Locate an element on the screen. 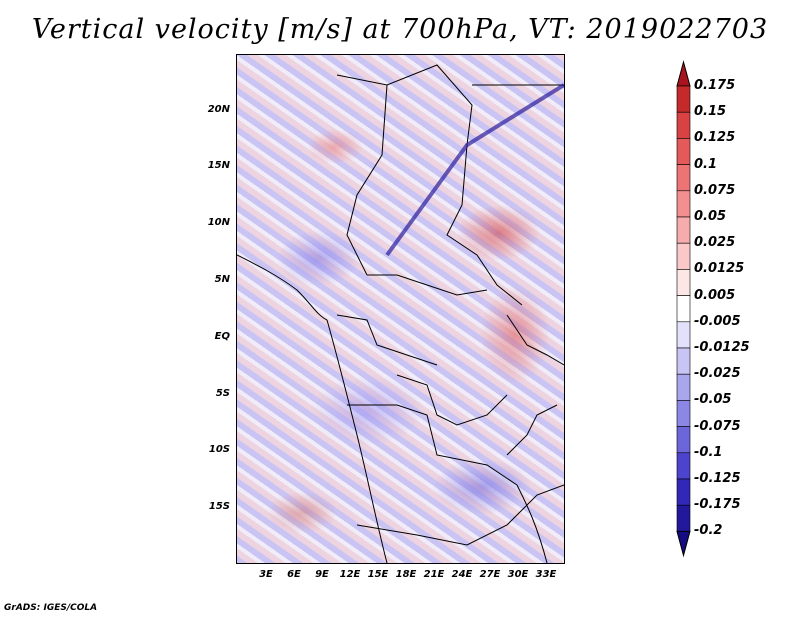  colorbar-label: 0.005 is located at coordinates (715, 295).